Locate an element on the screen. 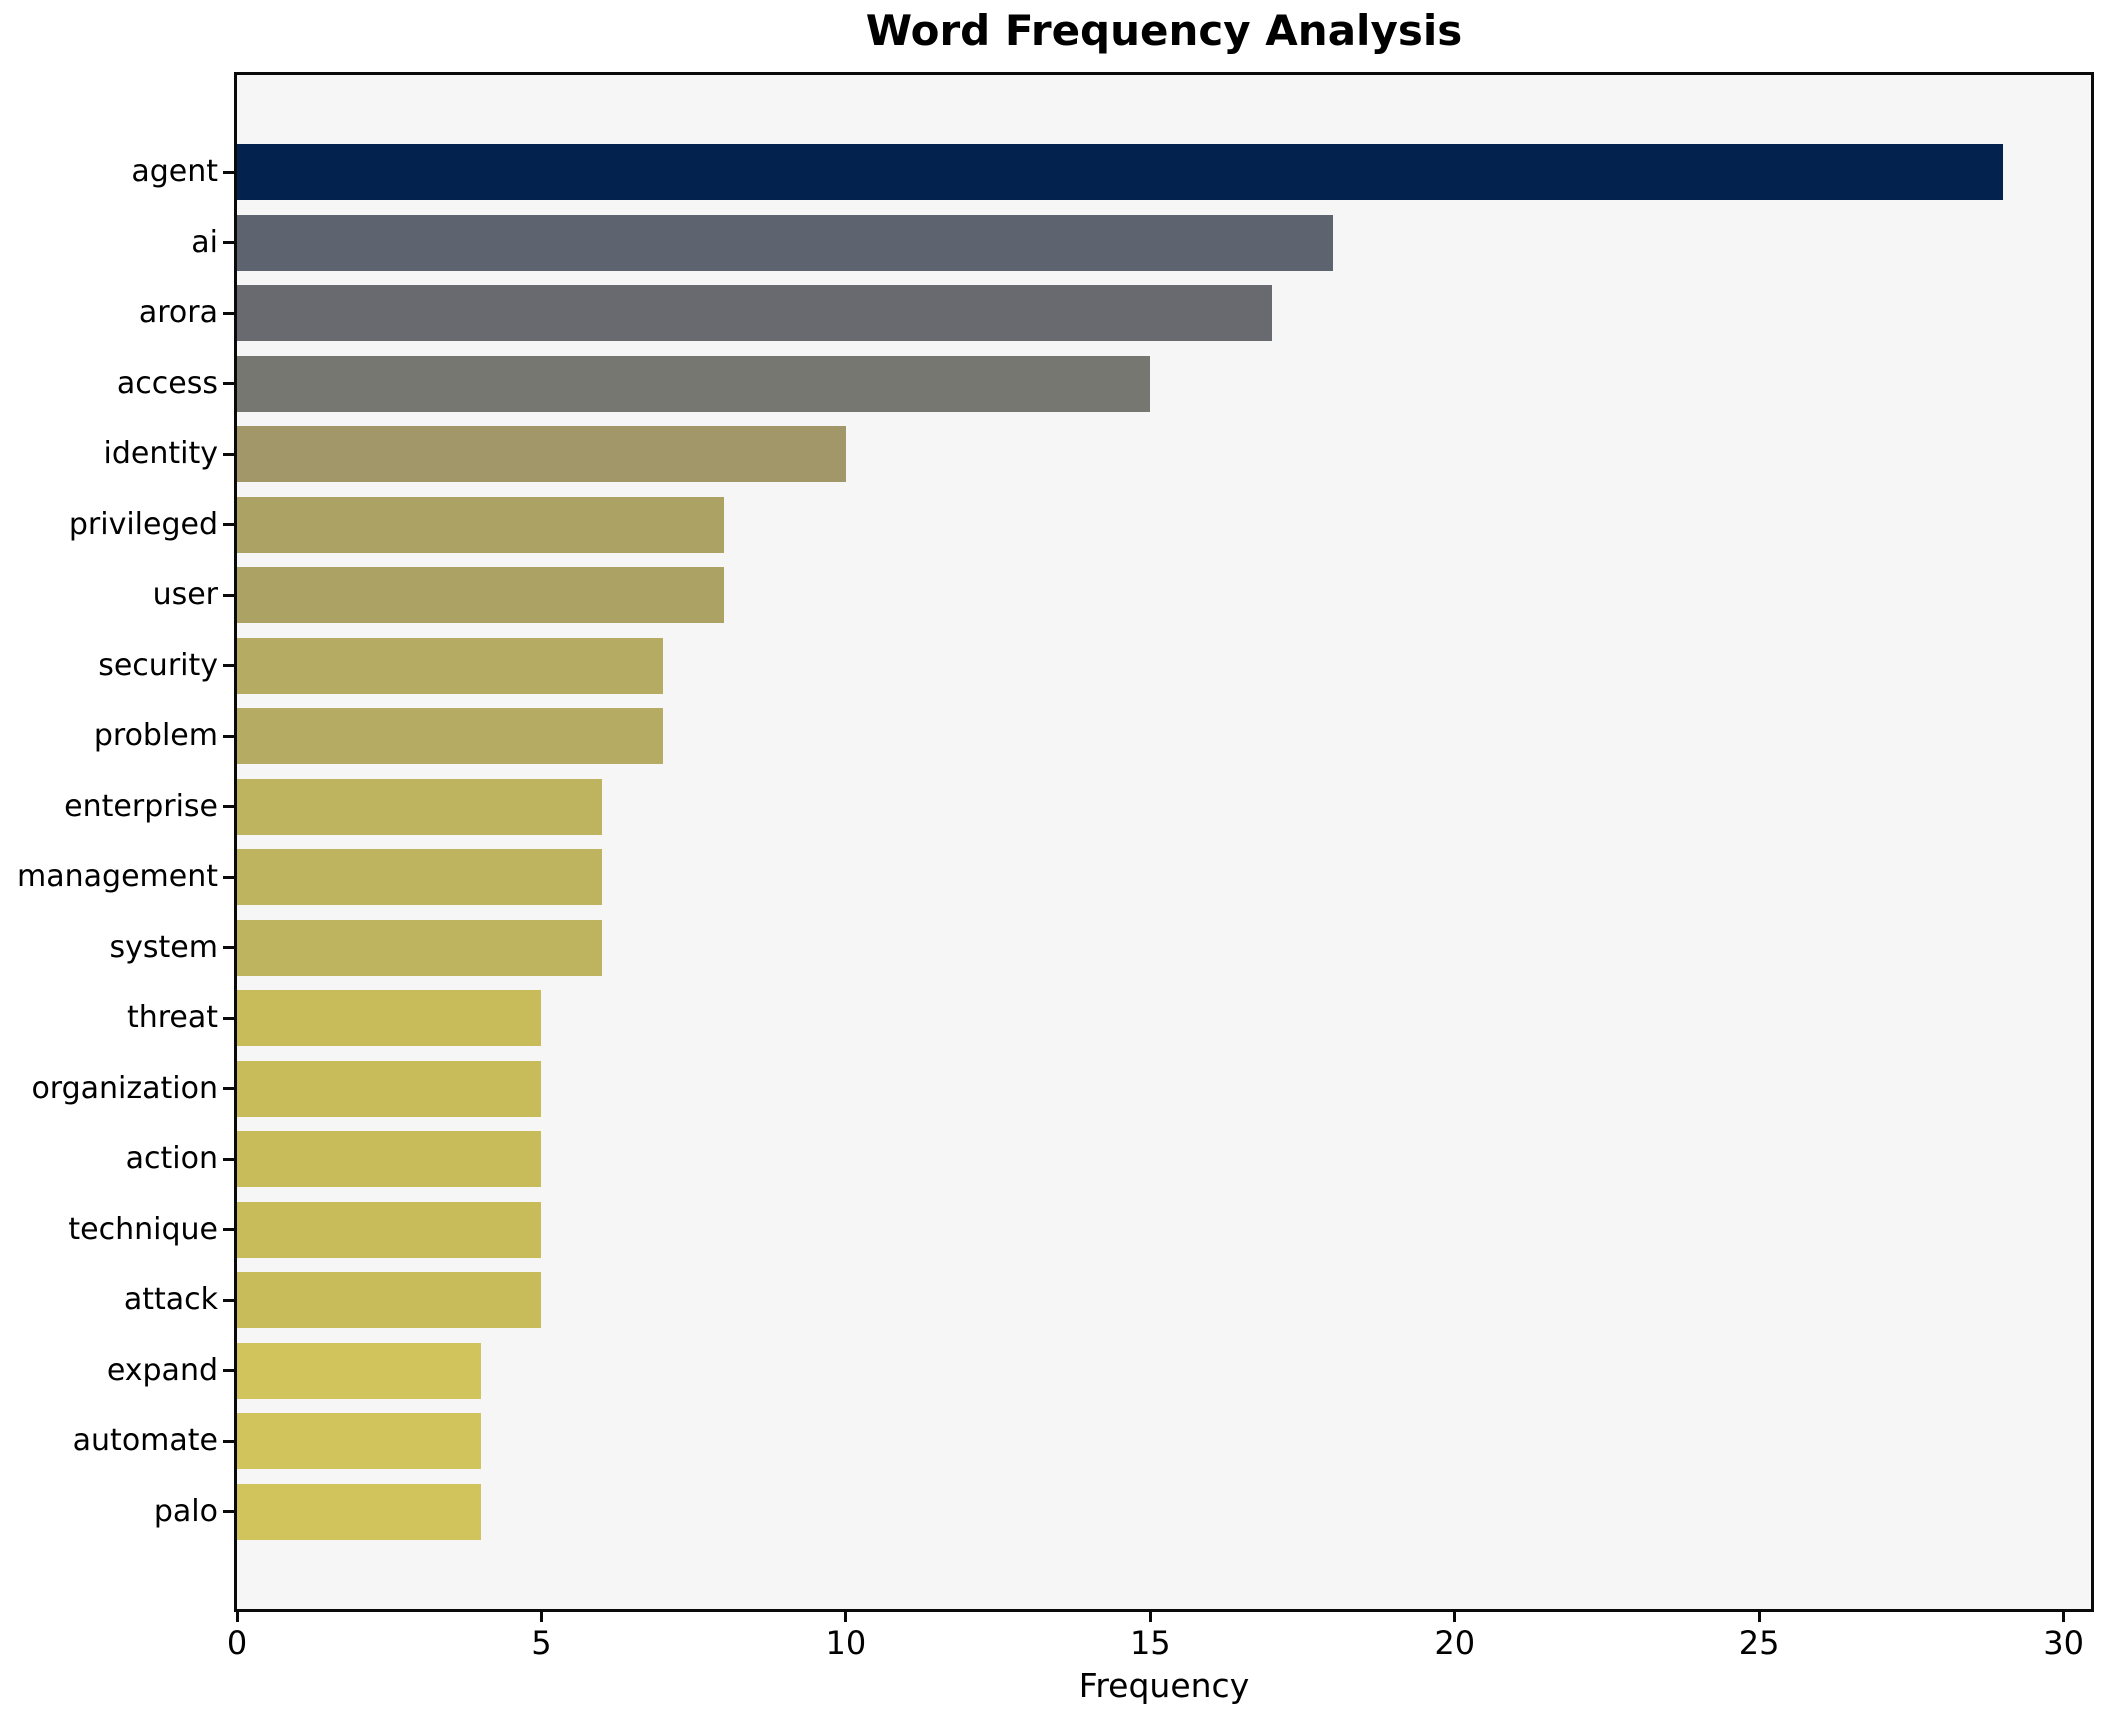 Image resolution: width=2114 pixels, height=1722 pixels. bar-automate is located at coordinates (359, 1441).